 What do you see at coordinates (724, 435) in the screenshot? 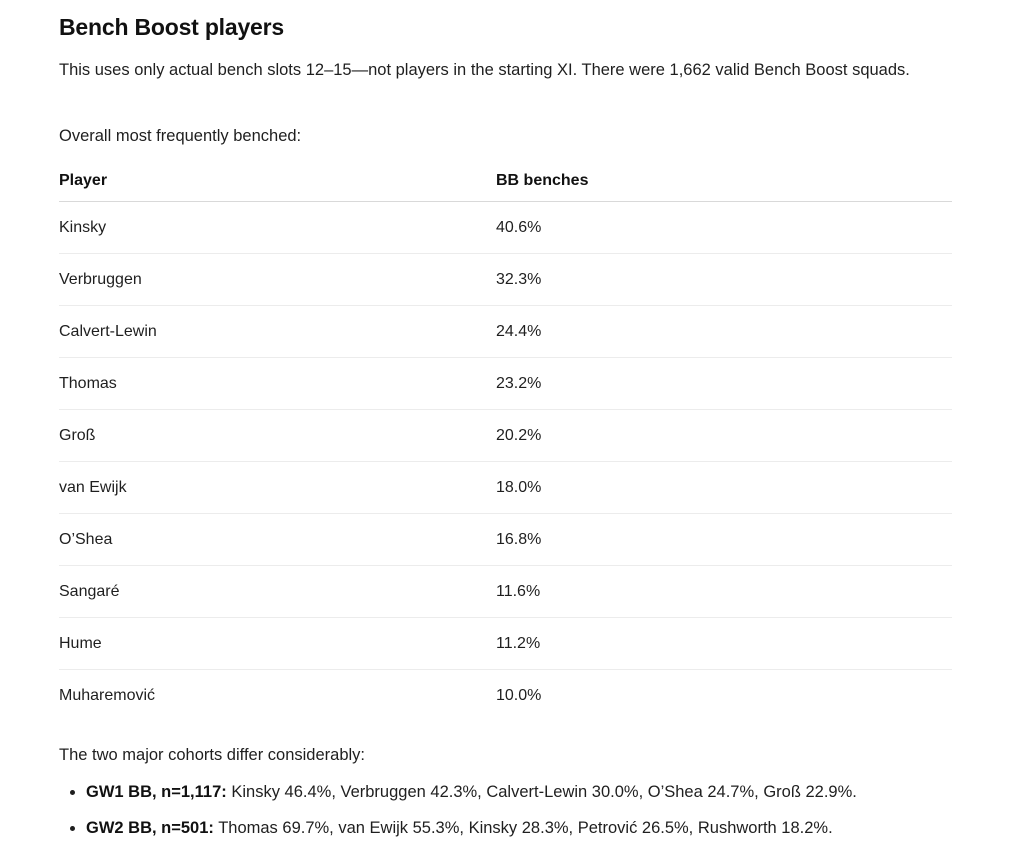
I see `percent-cell: 20.2%` at bounding box center [724, 435].